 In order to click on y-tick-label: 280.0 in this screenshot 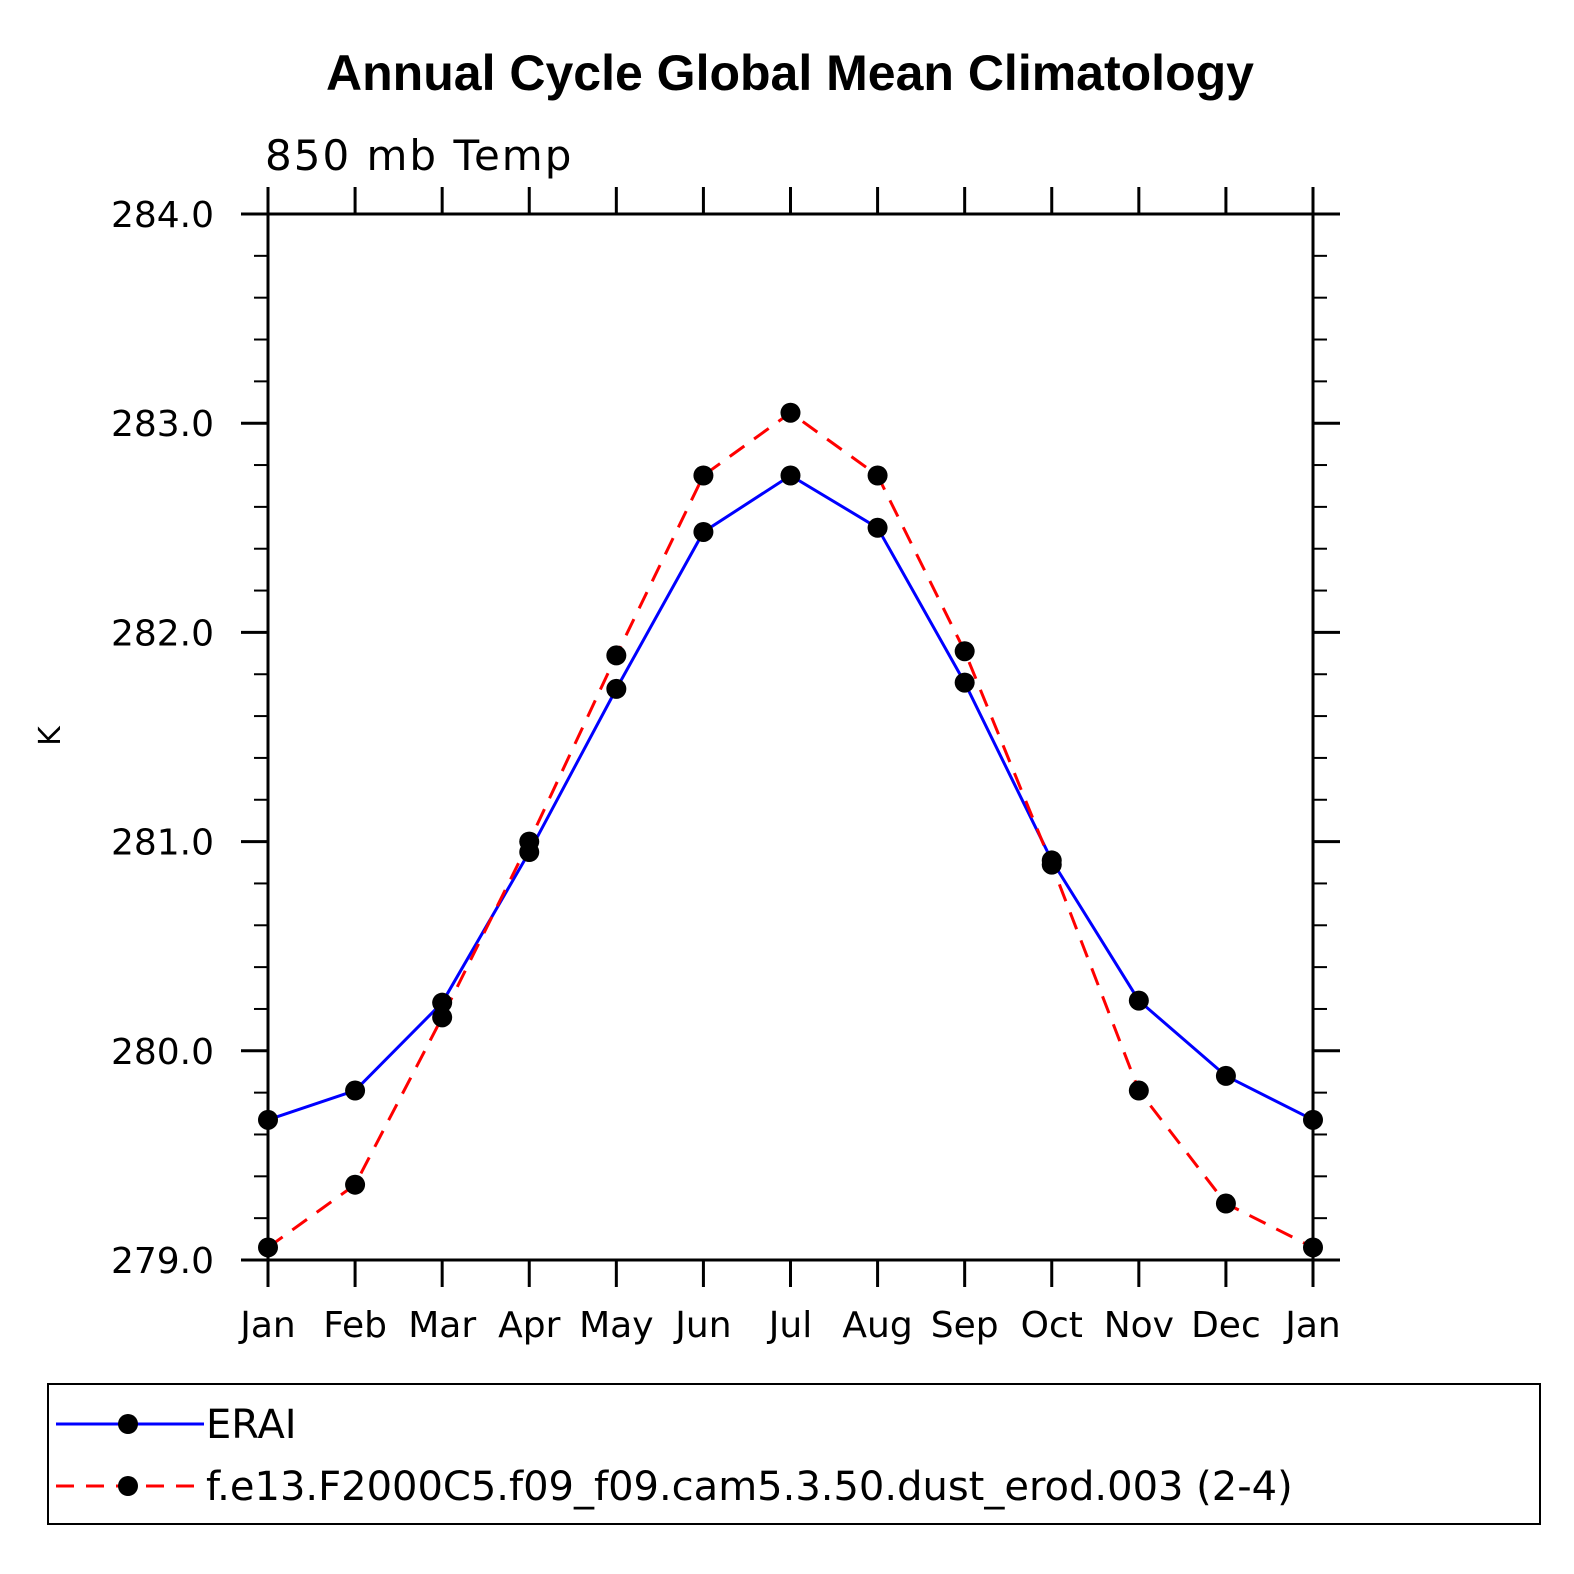, I will do `click(162, 1052)`.